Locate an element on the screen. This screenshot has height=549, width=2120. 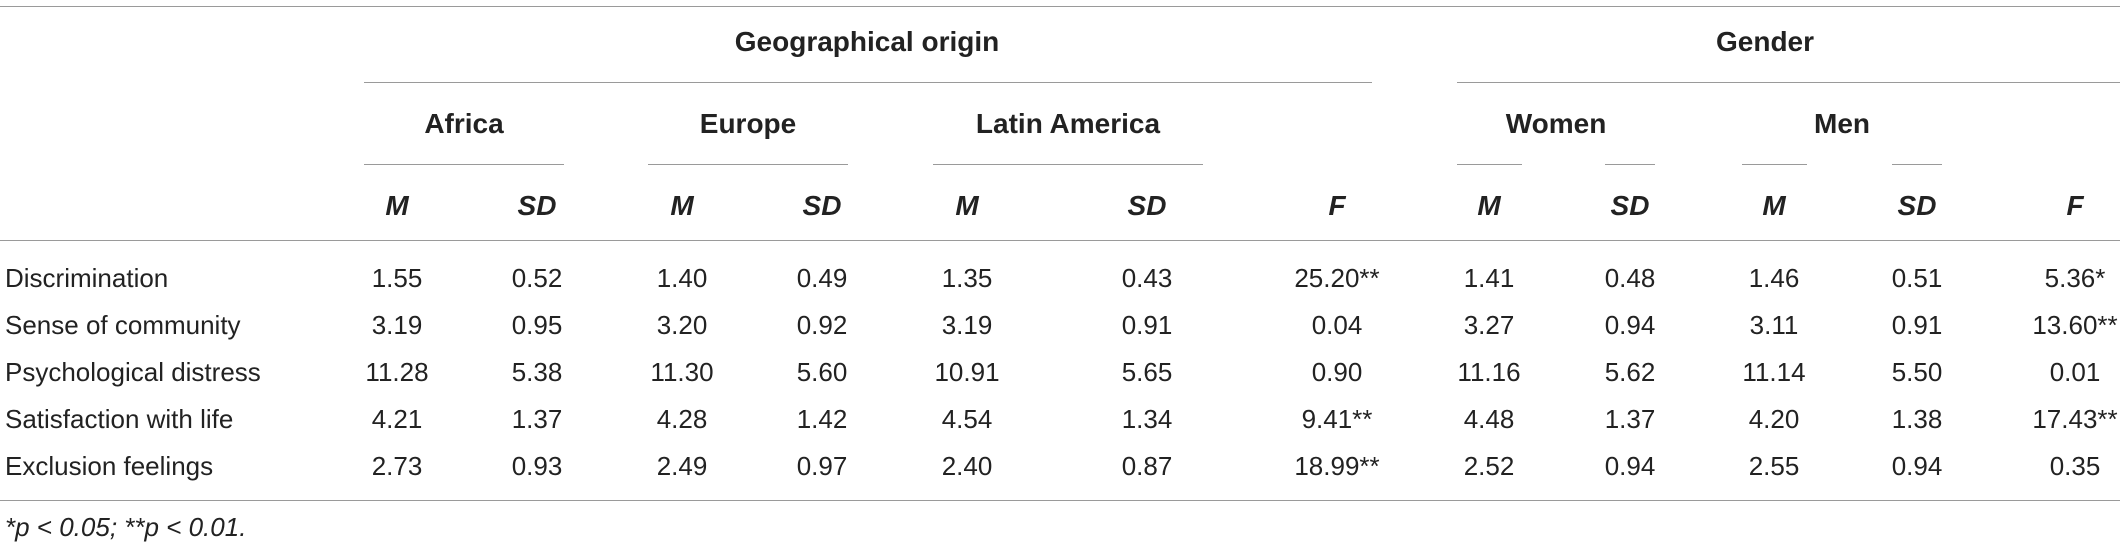
table-cell: 25.20** is located at coordinates (1337, 278).